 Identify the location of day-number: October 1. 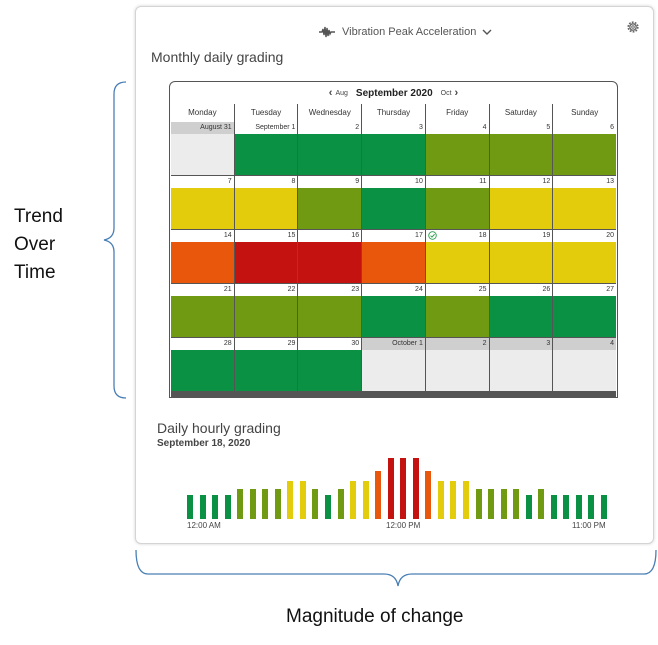
(393, 344).